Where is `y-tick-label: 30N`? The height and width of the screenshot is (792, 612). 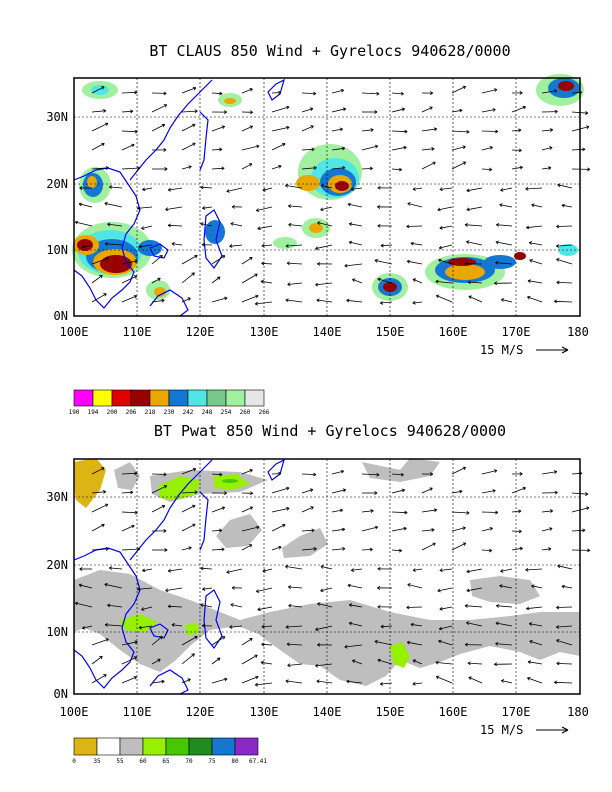 y-tick-label: 30N is located at coordinates (57, 117).